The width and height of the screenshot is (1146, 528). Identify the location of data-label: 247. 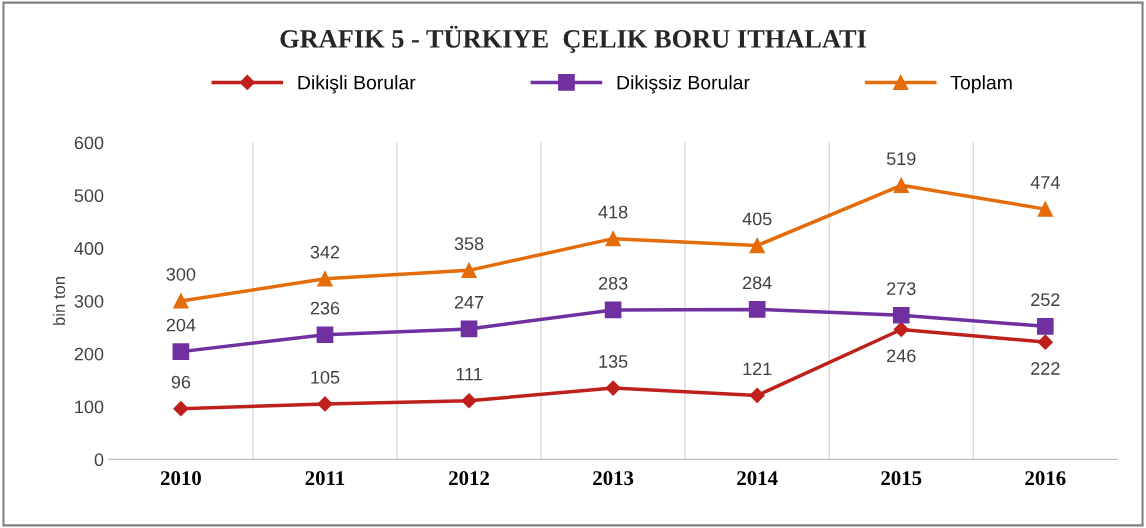
(469, 302).